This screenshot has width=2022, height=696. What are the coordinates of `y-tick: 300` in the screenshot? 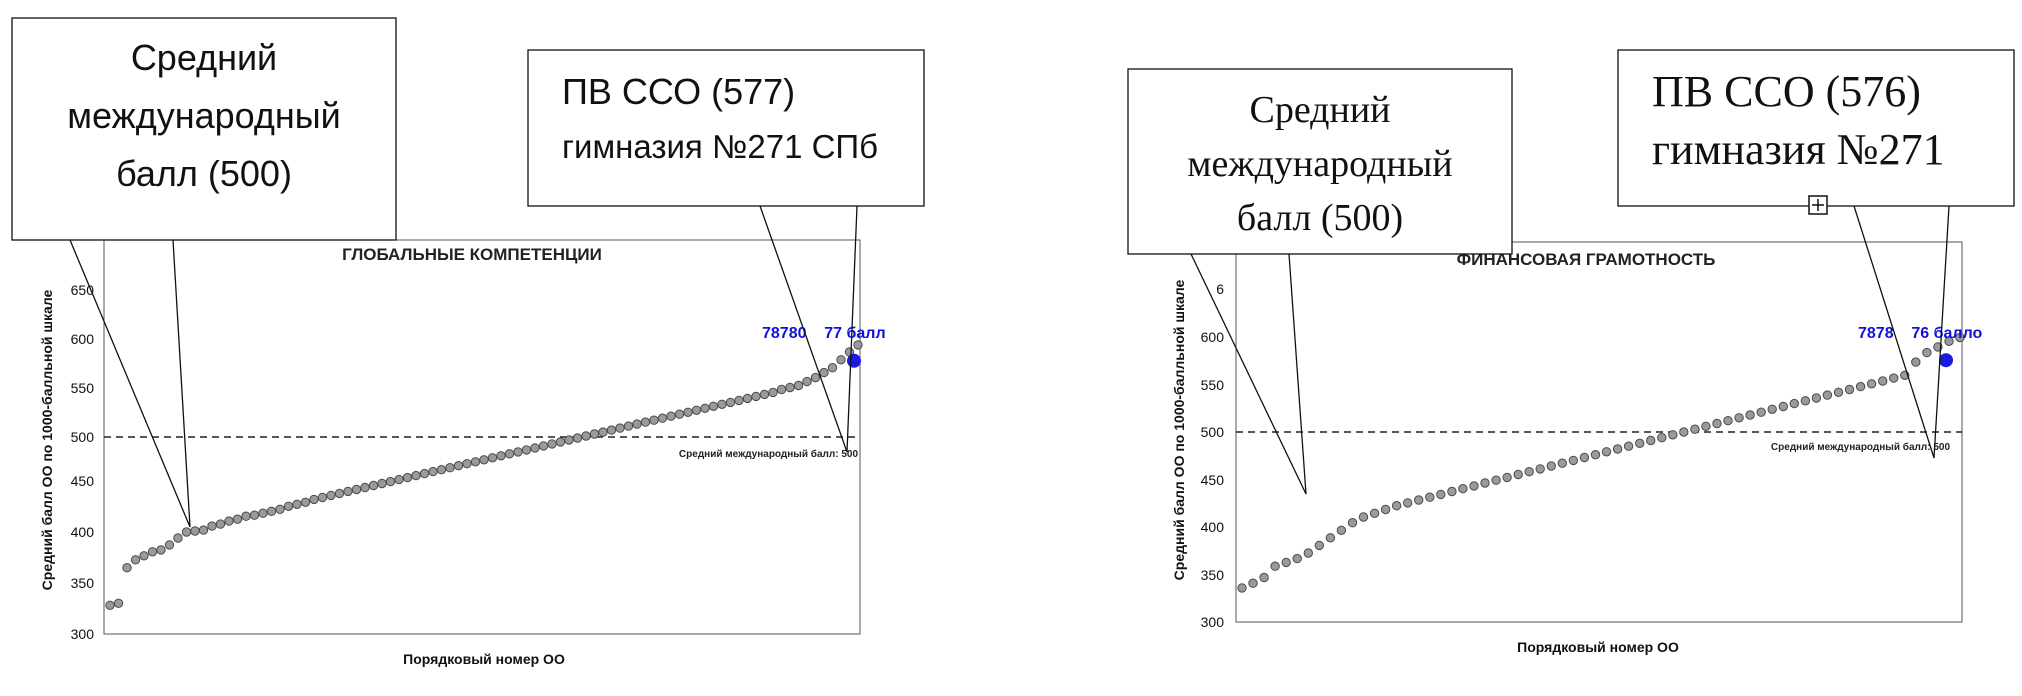 It's located at (83, 634).